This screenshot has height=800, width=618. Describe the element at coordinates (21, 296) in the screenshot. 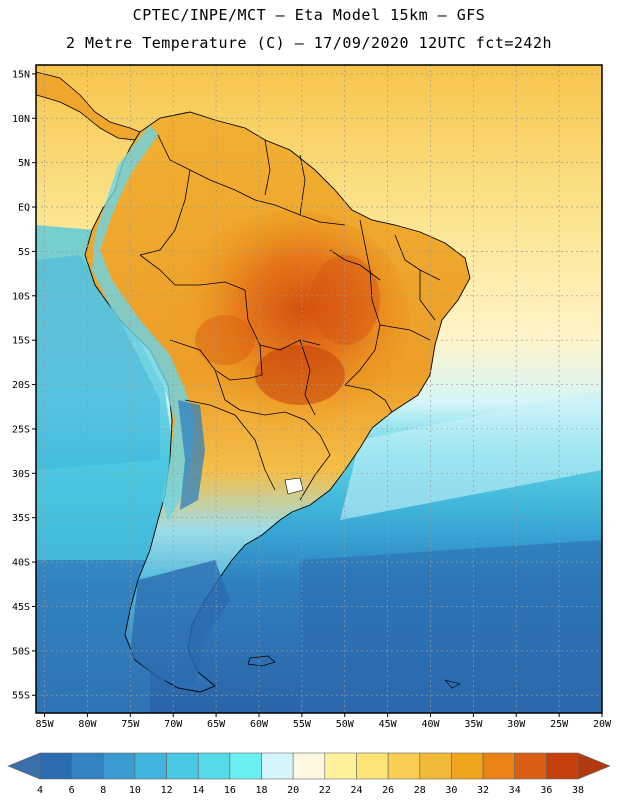

I see `lat-label-5: 10S` at that location.